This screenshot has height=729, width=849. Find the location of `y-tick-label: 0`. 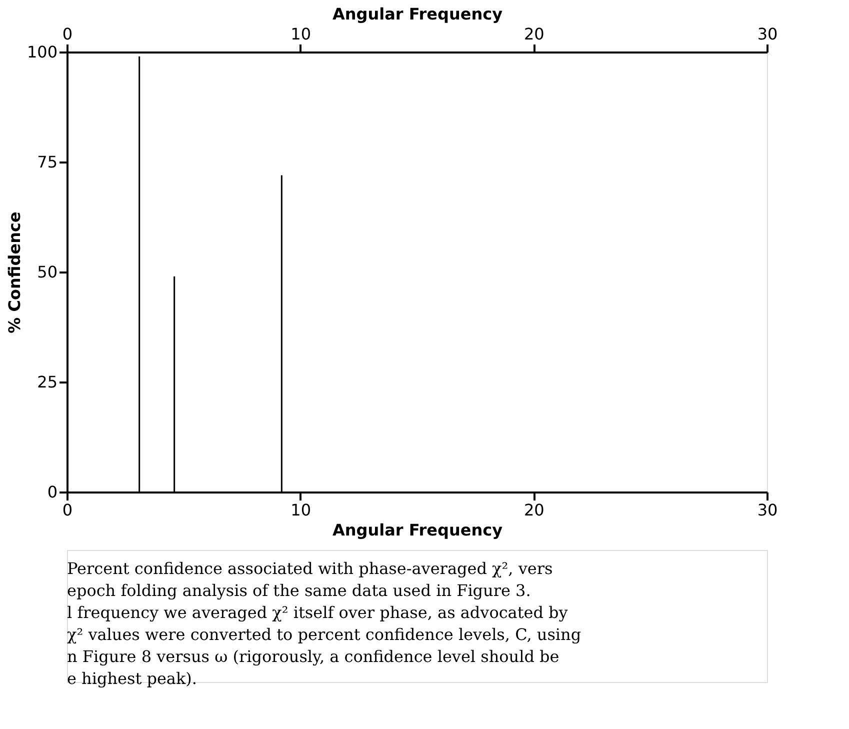

y-tick-label: 0 is located at coordinates (52, 492).